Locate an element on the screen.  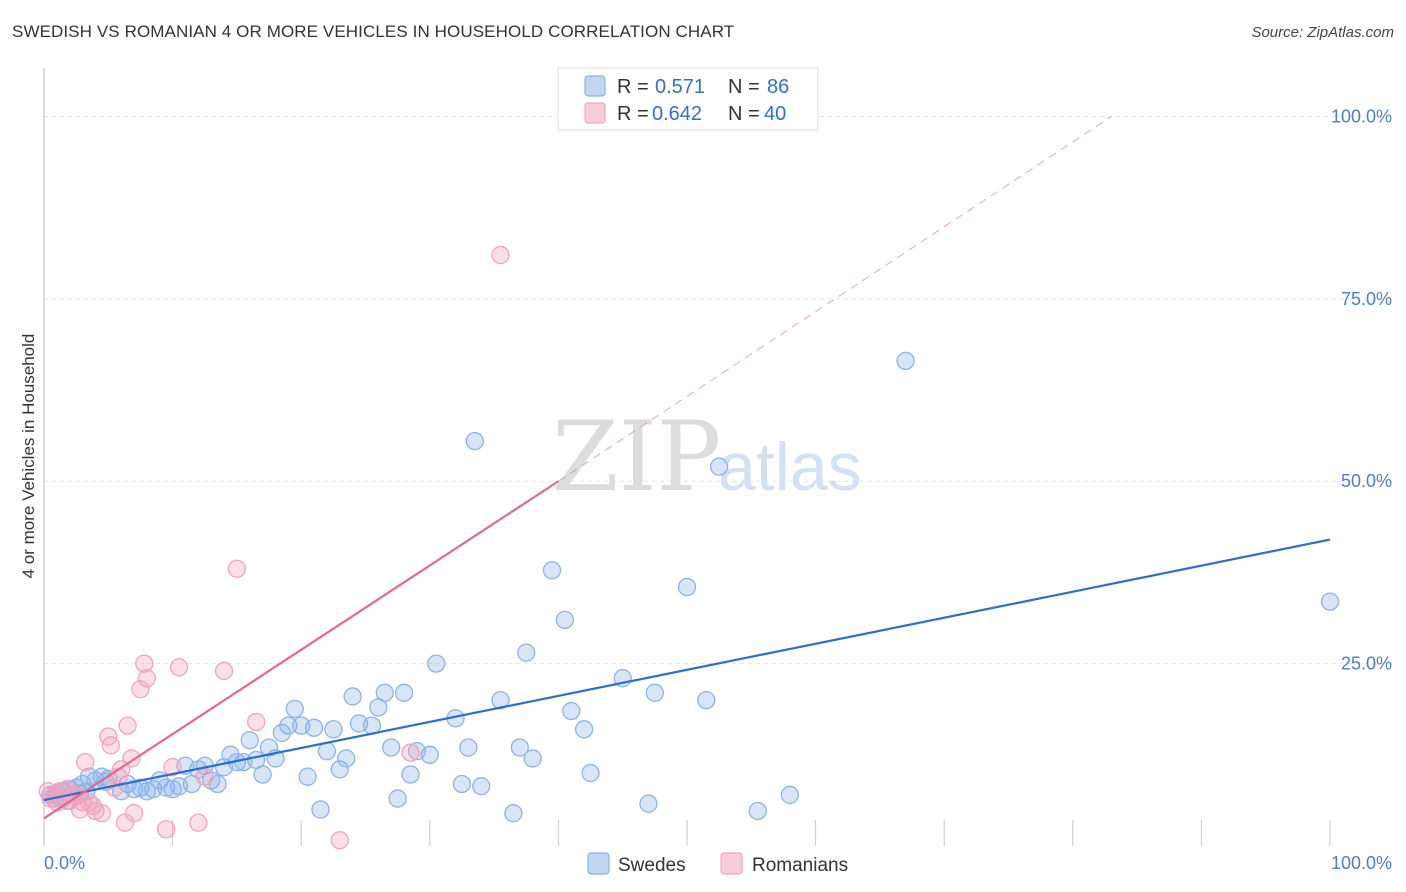
x-tick-label: 0.0% is located at coordinates (64, 863).